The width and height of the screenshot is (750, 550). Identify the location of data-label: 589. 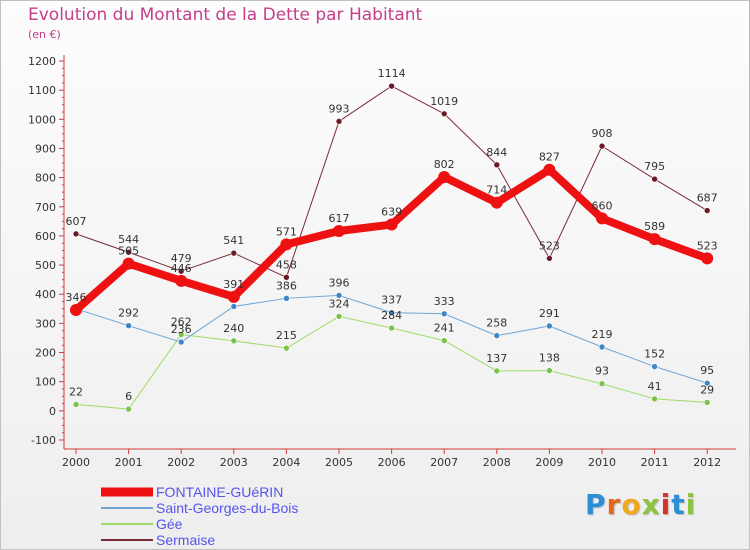
(654, 226).